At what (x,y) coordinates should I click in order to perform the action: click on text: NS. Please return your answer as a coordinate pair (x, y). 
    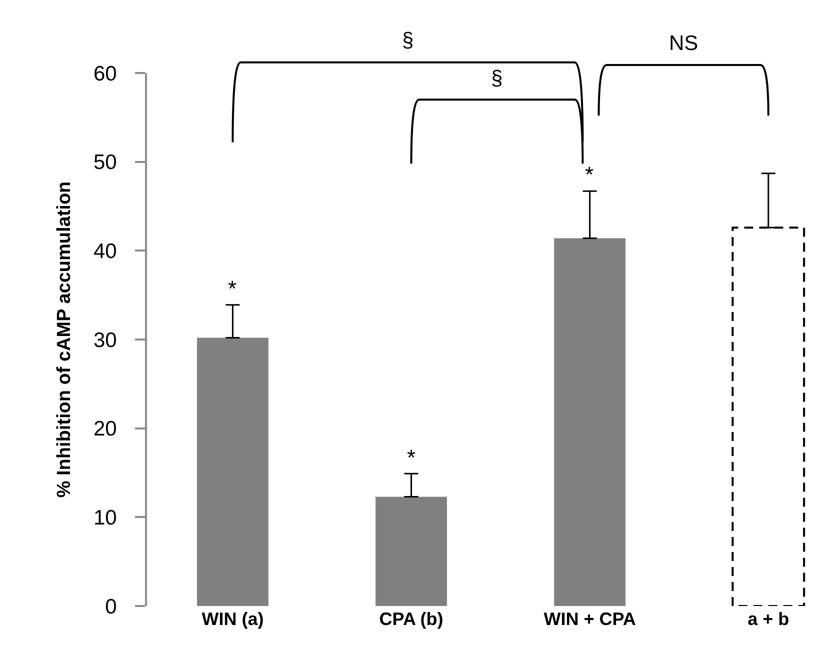
    Looking at the image, I should click on (683, 43).